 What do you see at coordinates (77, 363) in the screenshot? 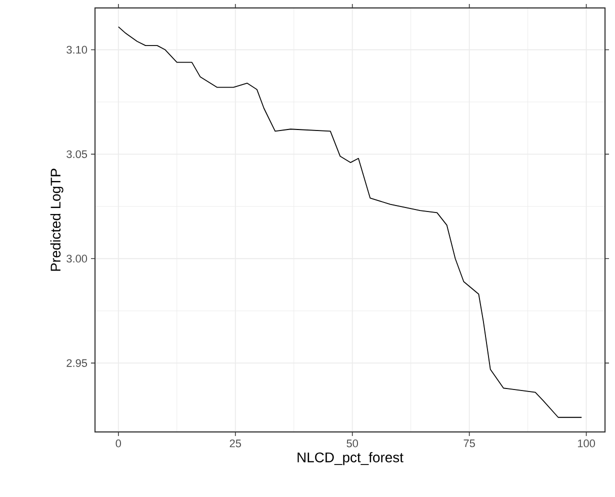
I see `y-tick-label: 2.95` at bounding box center [77, 363].